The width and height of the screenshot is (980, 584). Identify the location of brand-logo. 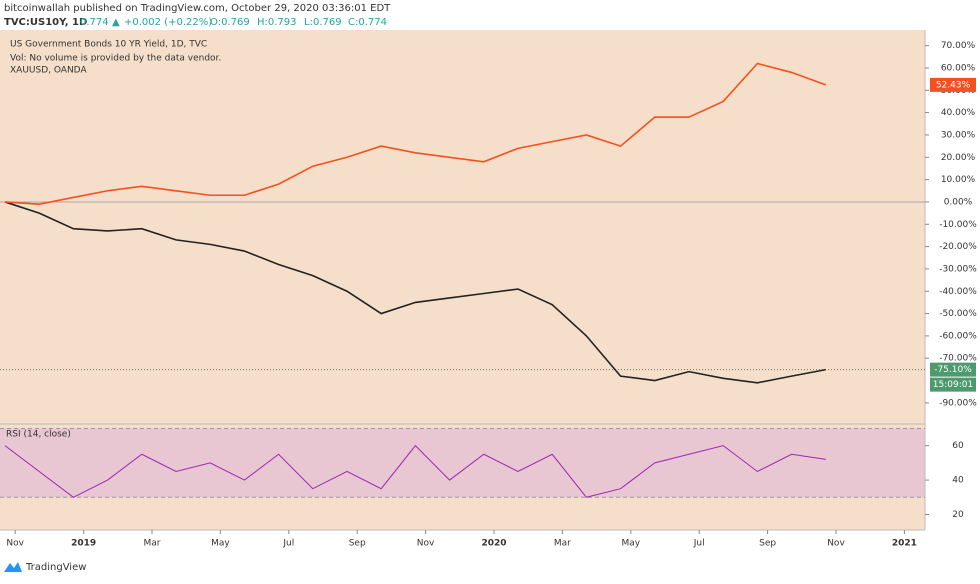
(13, 567).